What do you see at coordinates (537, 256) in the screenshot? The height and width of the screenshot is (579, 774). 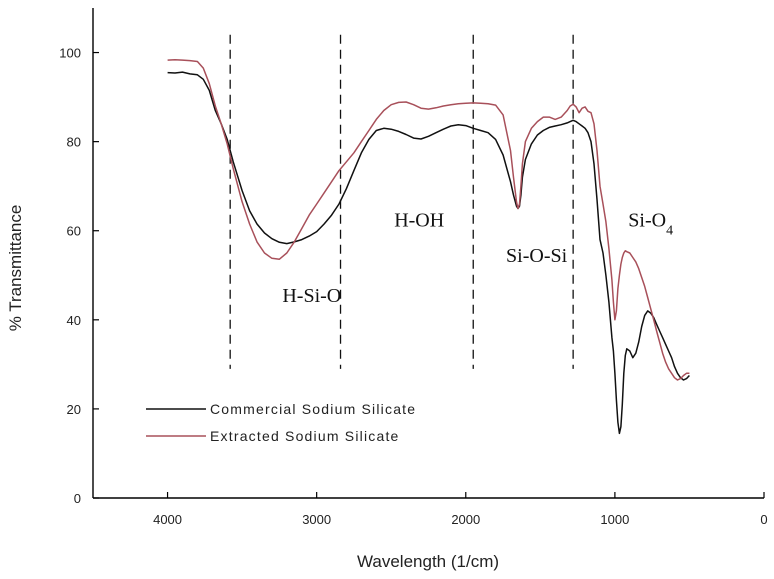 I see `annotation-label: Si-O-Si` at bounding box center [537, 256].